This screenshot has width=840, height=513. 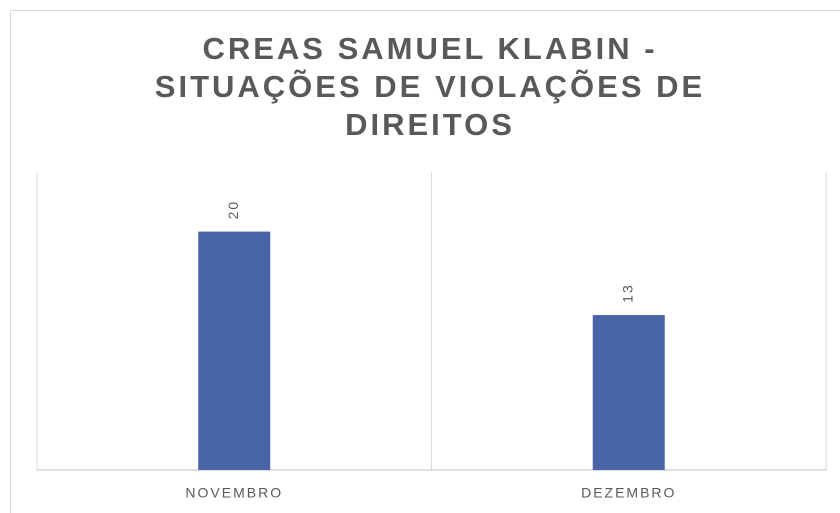 I want to click on x-tick-label: NOVEMBRO, so click(x=234, y=493).